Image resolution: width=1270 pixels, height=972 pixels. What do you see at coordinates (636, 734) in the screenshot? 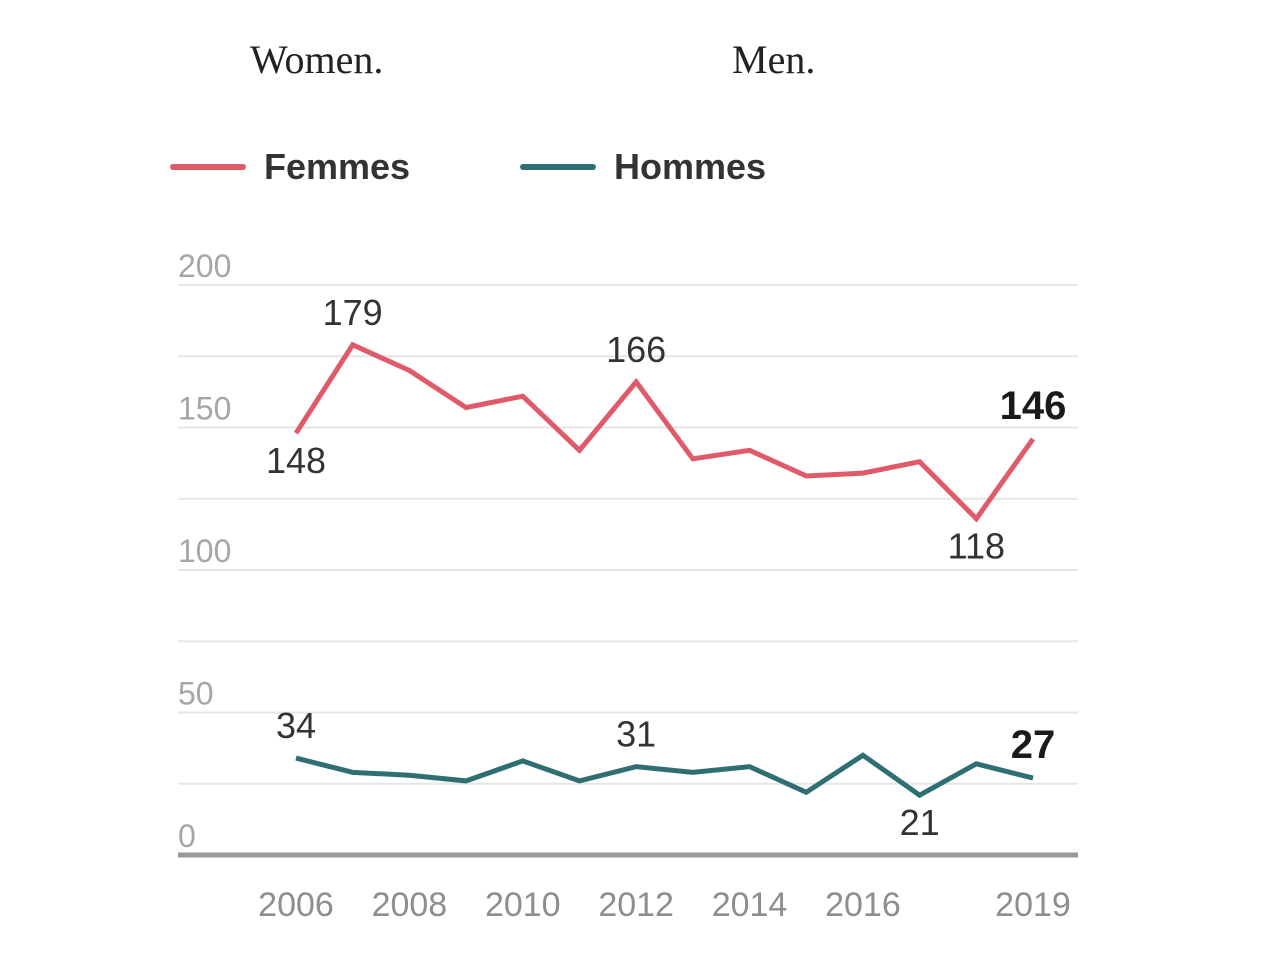
I see `data-label: 31` at bounding box center [636, 734].